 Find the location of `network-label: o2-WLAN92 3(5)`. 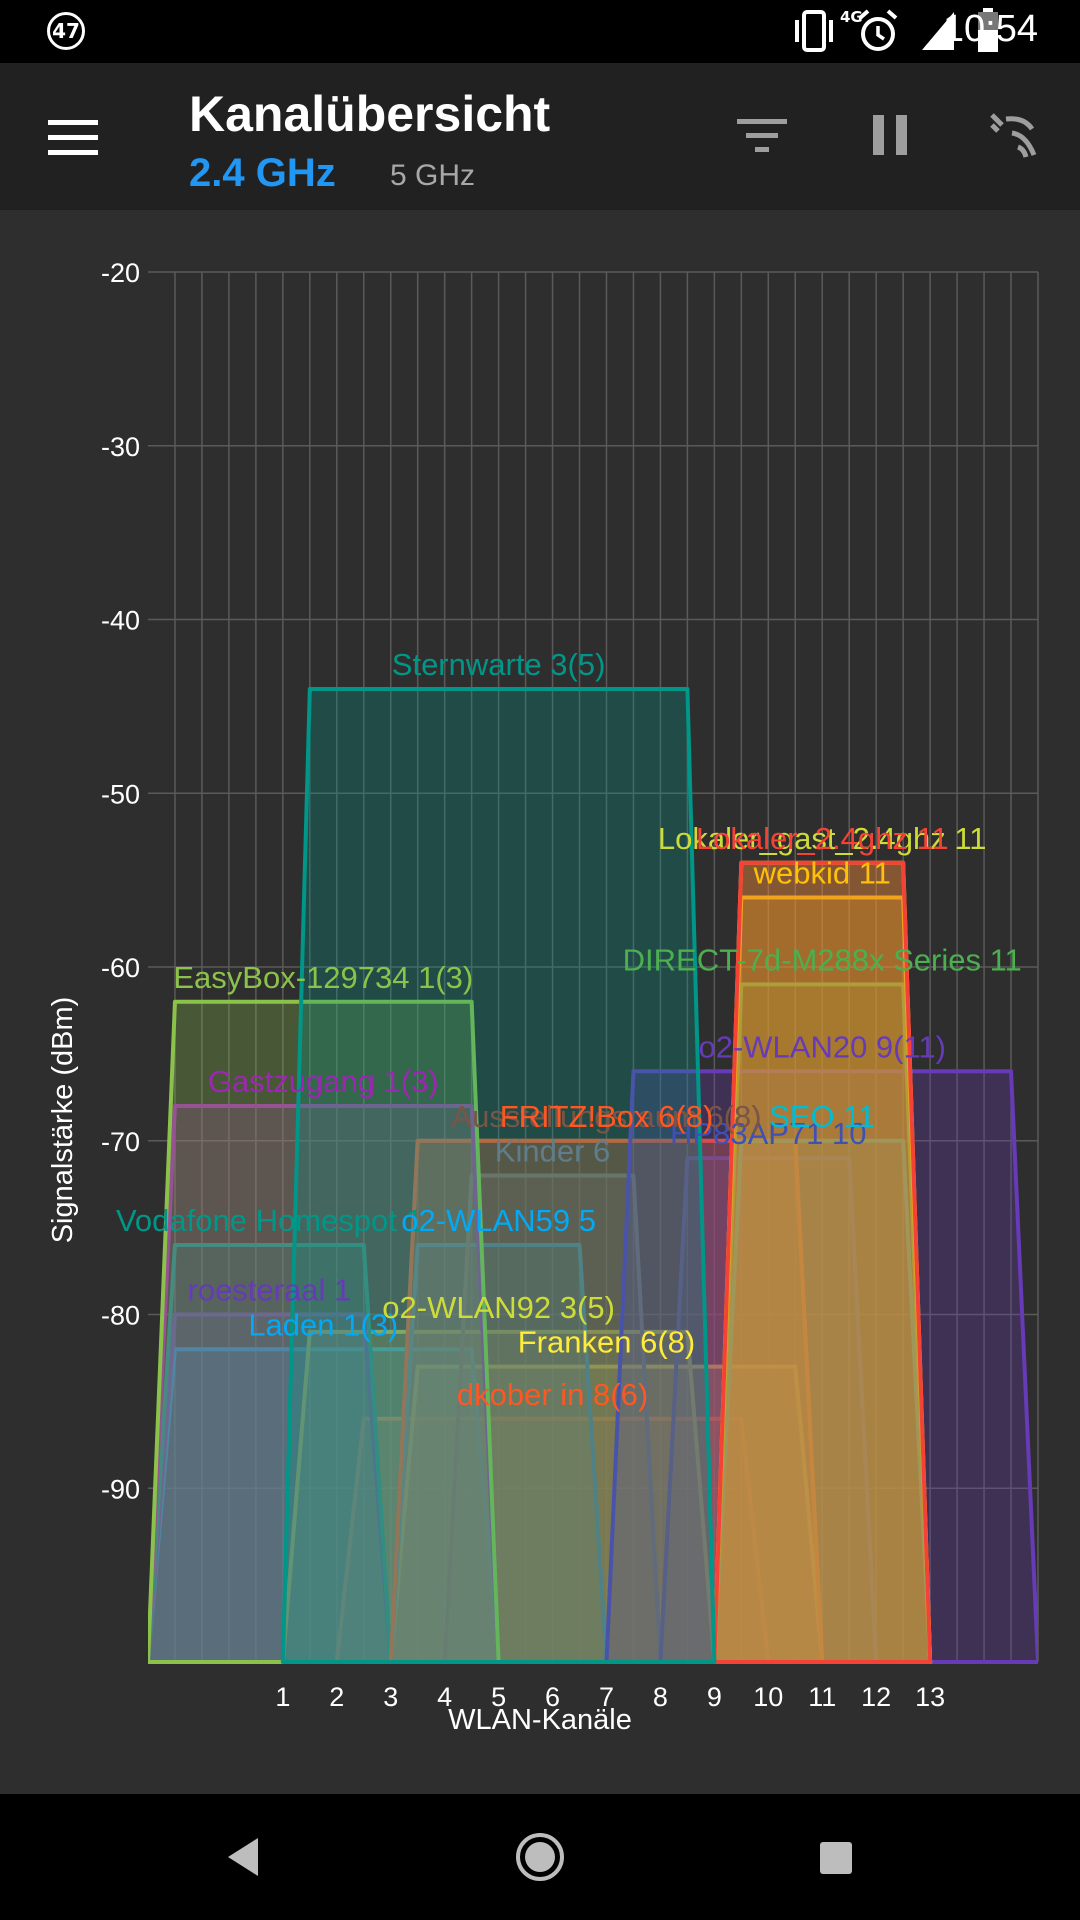

network-label: o2-WLAN92 3(5) is located at coordinates (498, 1307).